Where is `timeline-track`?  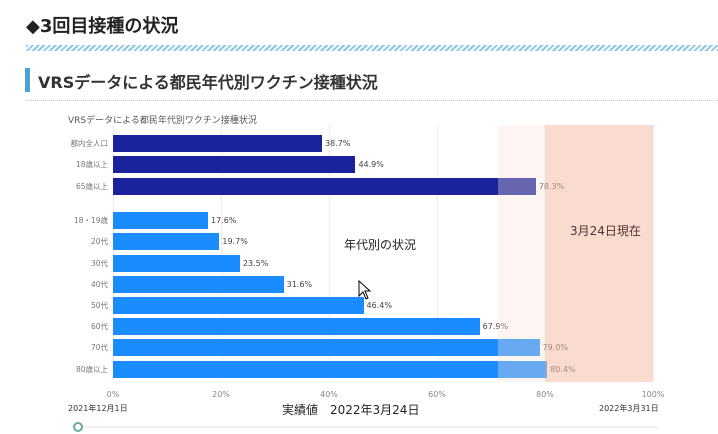 timeline-track is located at coordinates (368, 427).